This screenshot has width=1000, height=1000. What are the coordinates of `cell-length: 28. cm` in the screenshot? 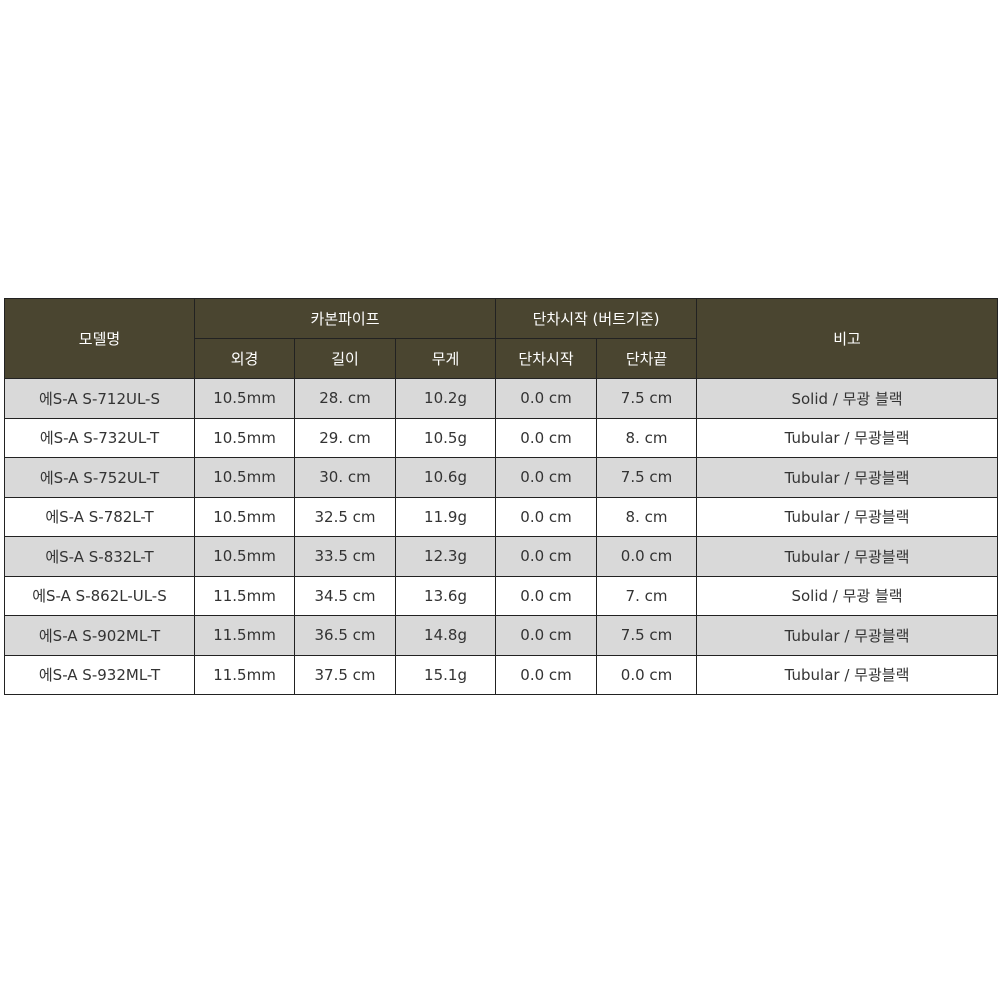 It's located at (345, 398).